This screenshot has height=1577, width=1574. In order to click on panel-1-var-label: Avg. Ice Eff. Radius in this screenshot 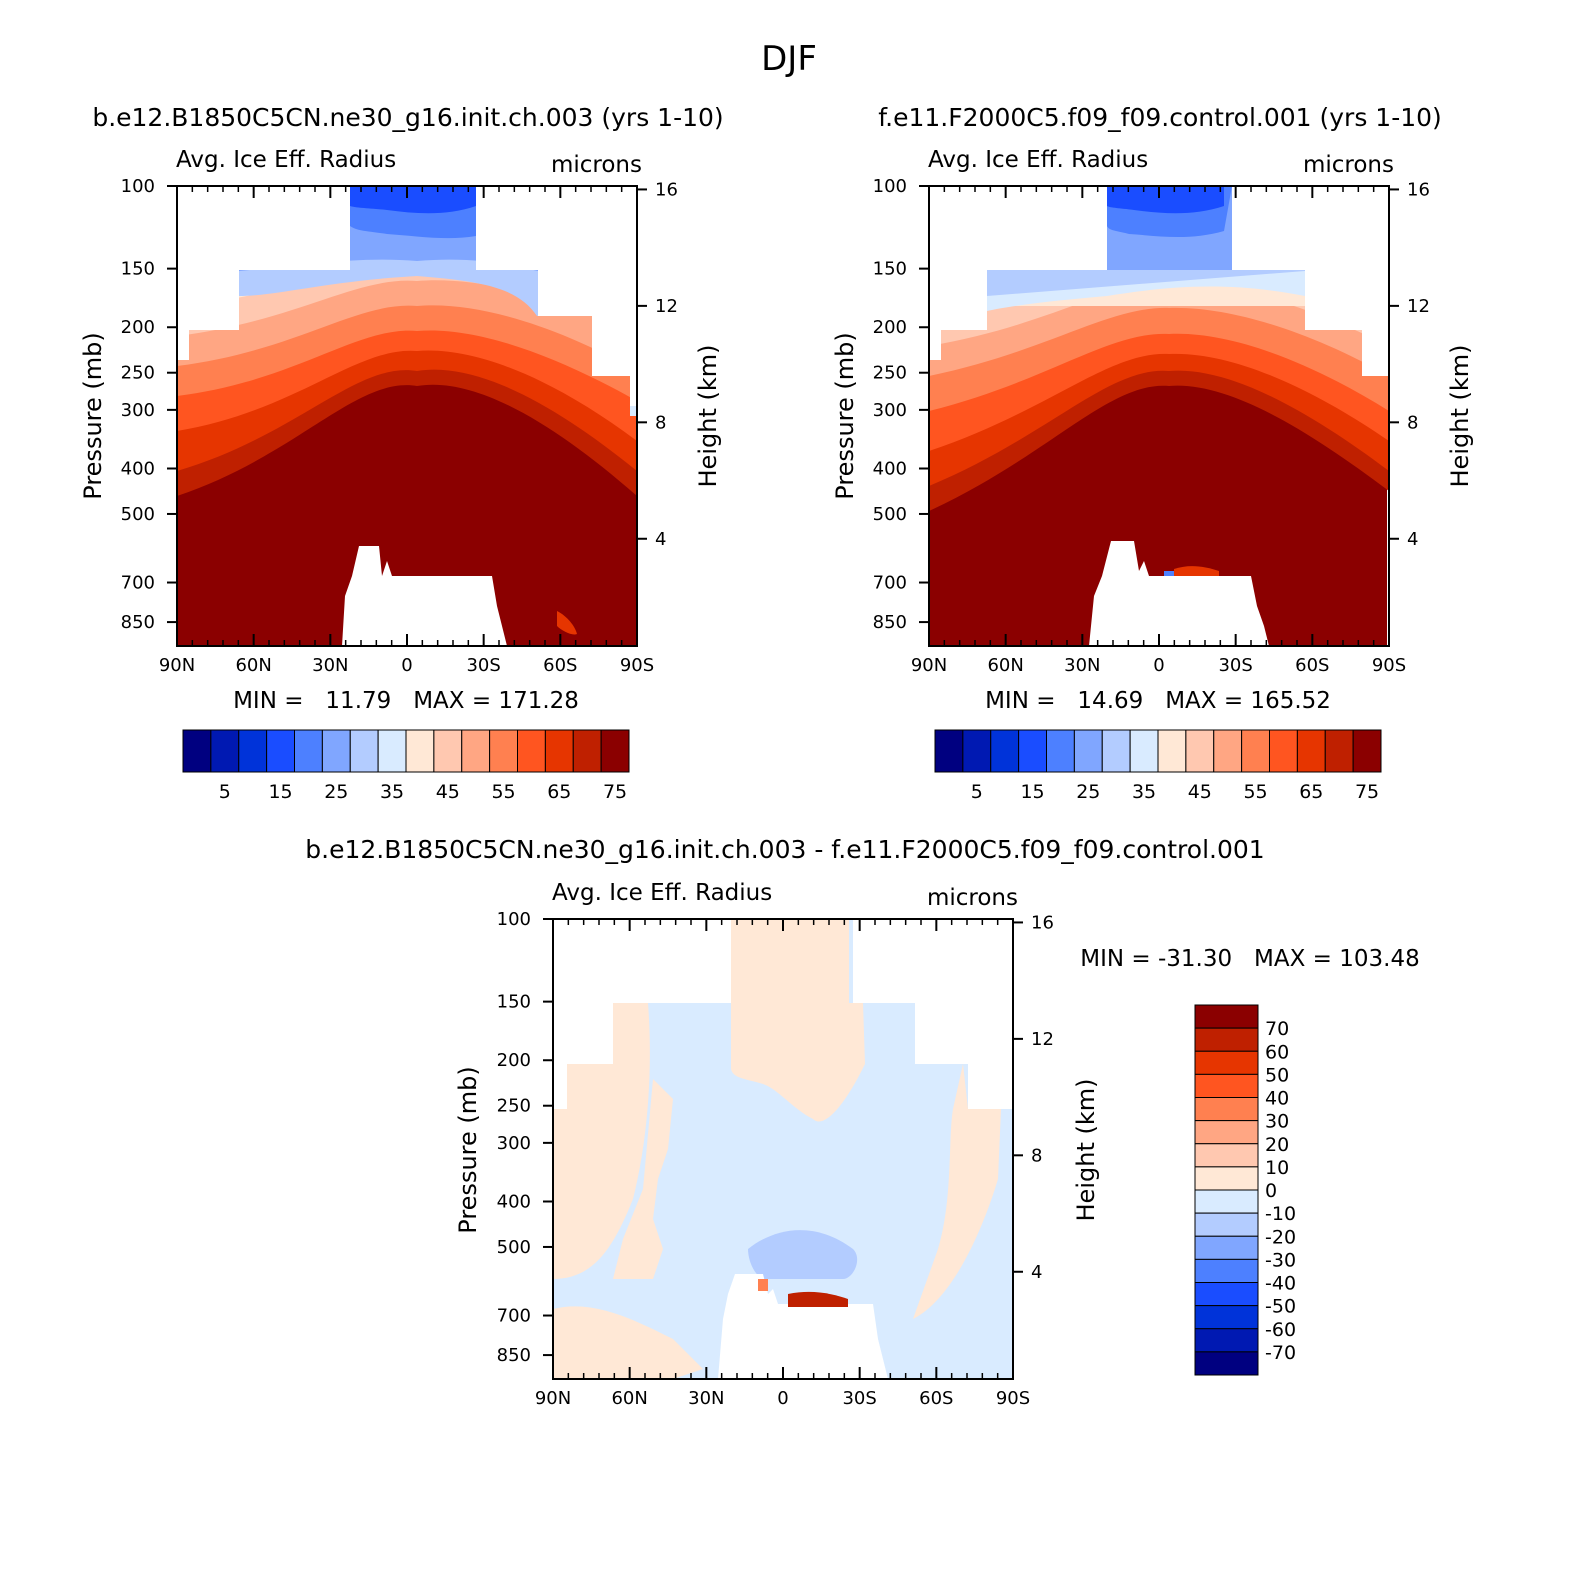, I will do `click(286, 160)`.